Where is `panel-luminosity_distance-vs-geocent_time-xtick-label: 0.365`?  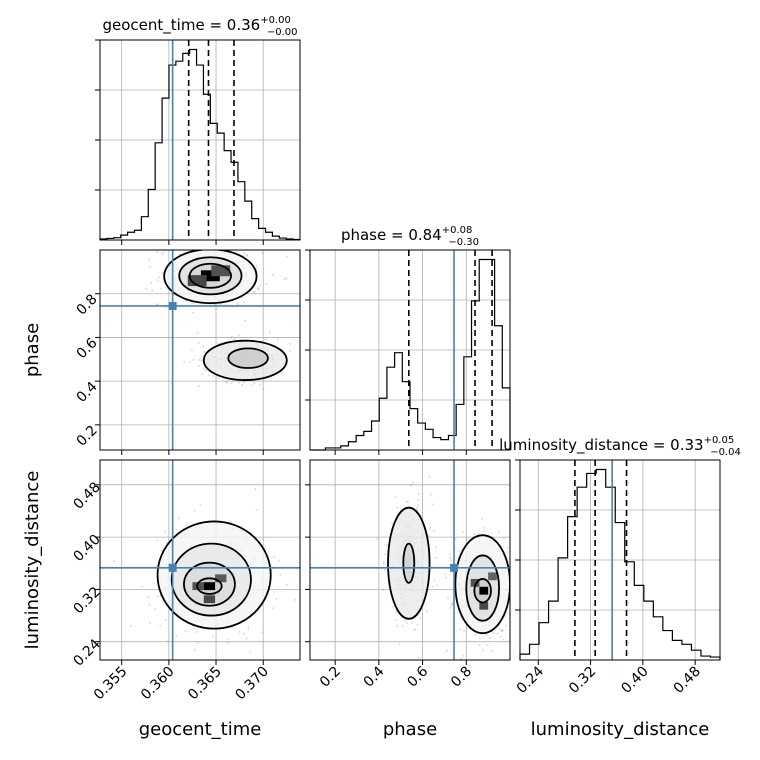
panel-luminosity_distance-vs-geocent_time-xtick-label: 0.365 is located at coordinates (205, 684).